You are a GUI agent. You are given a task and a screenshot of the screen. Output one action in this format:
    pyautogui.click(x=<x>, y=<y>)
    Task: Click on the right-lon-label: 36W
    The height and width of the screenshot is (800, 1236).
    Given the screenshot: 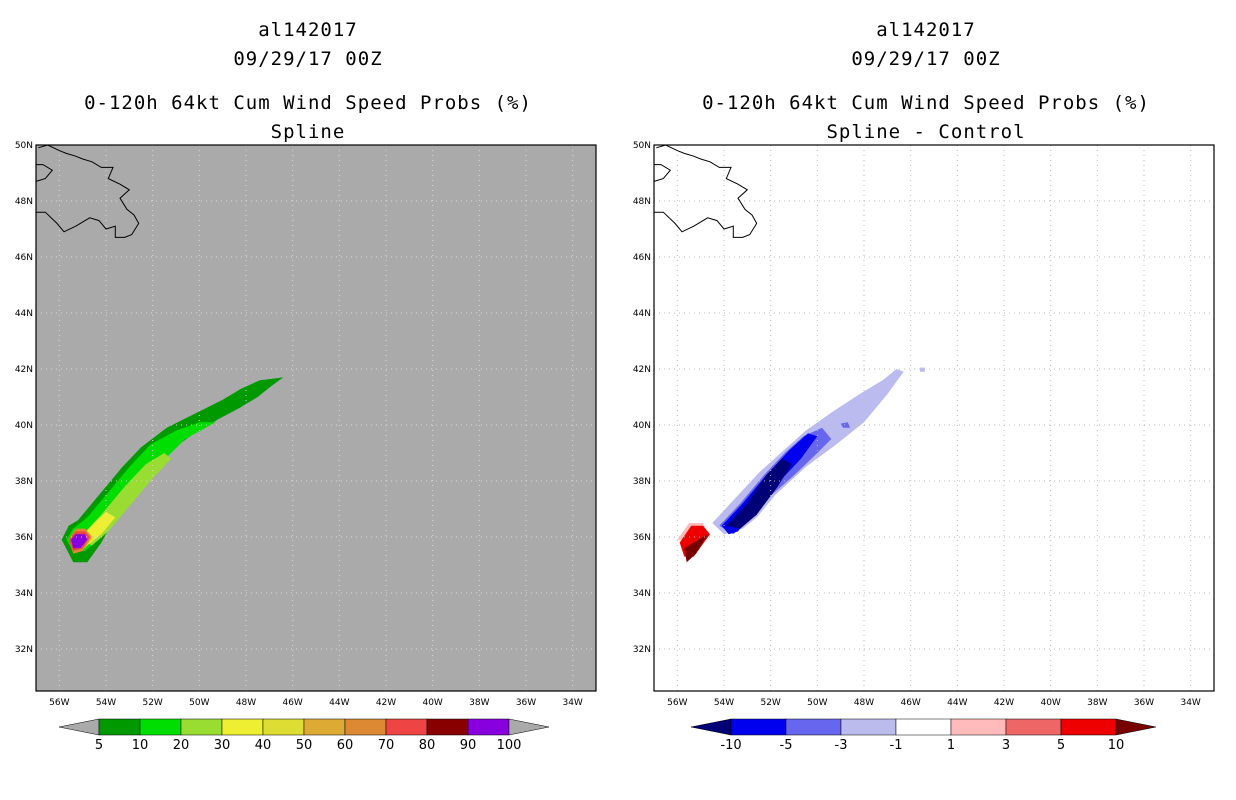 What is the action you would take?
    pyautogui.click(x=1144, y=703)
    